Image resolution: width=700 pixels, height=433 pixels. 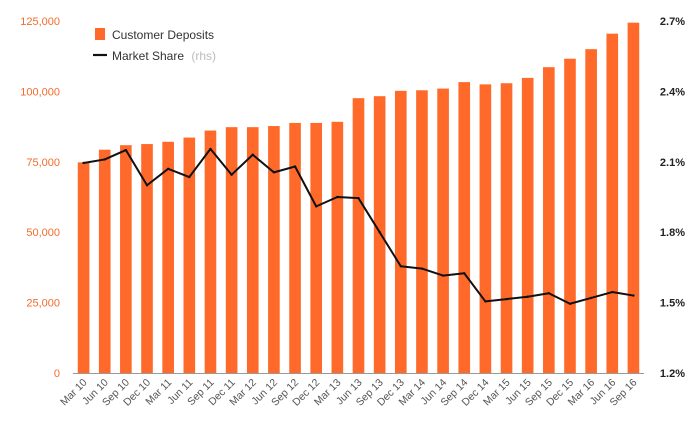 I want to click on y-right-tick-label: 1.5%, so click(x=672, y=304).